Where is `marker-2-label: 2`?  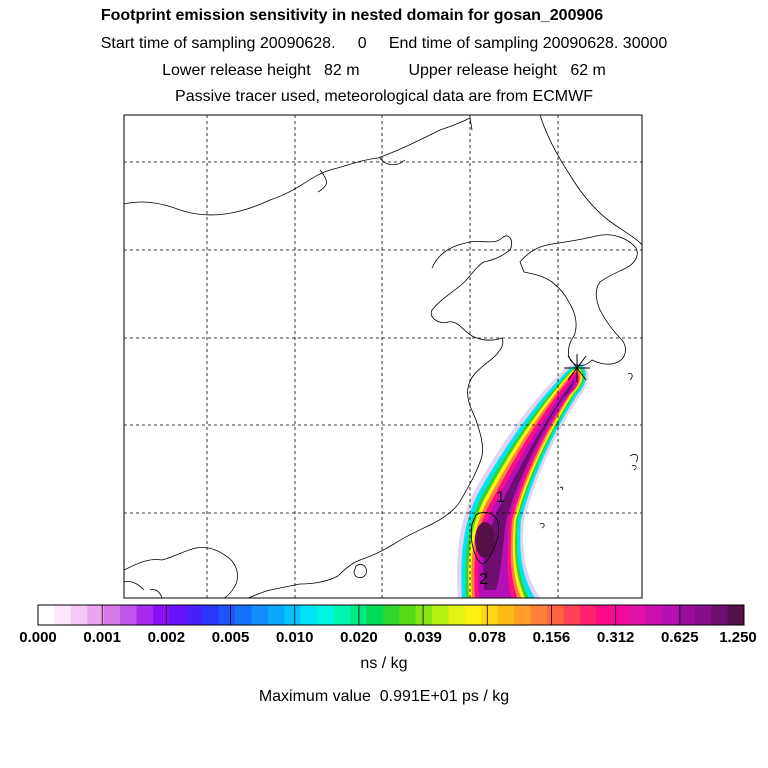
marker-2-label: 2 is located at coordinates (483, 579).